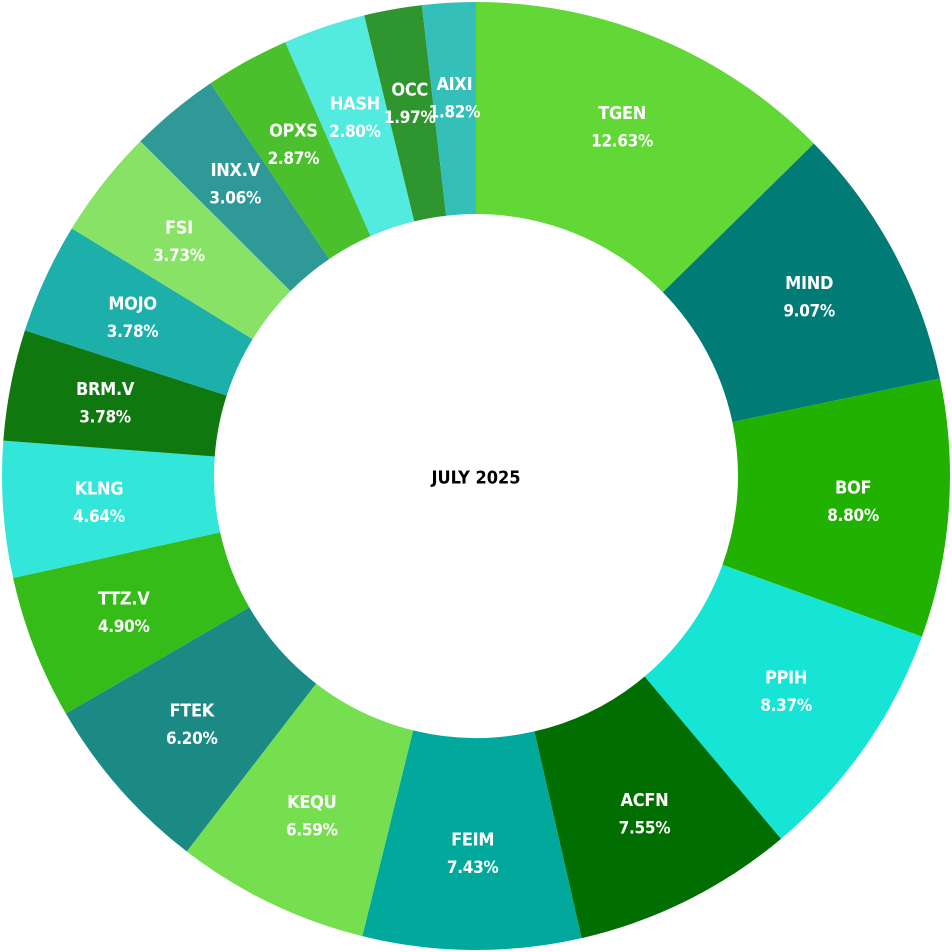 The image size is (952, 952). I want to click on slice-tgen, so click(645, 147).